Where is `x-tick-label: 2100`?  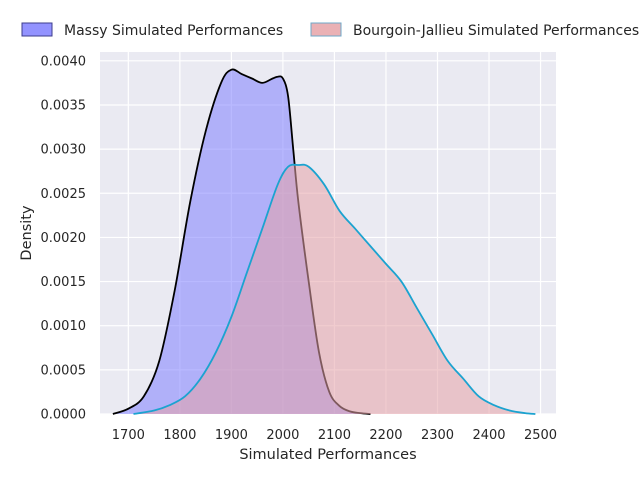
x-tick-label: 2100 is located at coordinates (334, 435).